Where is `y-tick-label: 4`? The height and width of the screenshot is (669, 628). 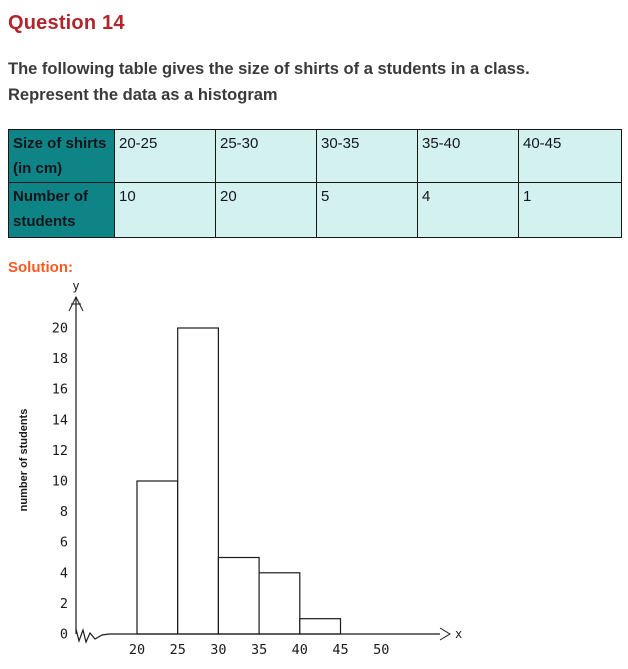 y-tick-label: 4 is located at coordinates (64, 573).